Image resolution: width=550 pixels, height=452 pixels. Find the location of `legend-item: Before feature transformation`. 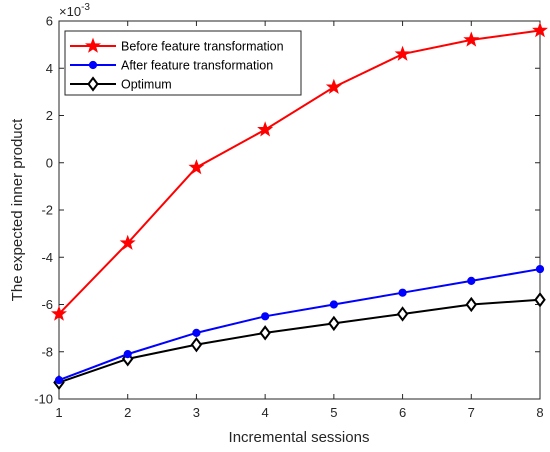

legend-item: Before feature transformation is located at coordinates (177, 45).